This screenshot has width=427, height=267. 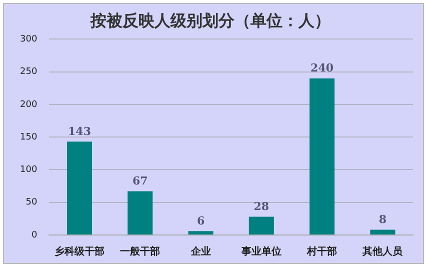 What do you see at coordinates (322, 252) in the screenshot?
I see `x-tick-label: 村干部` at bounding box center [322, 252].